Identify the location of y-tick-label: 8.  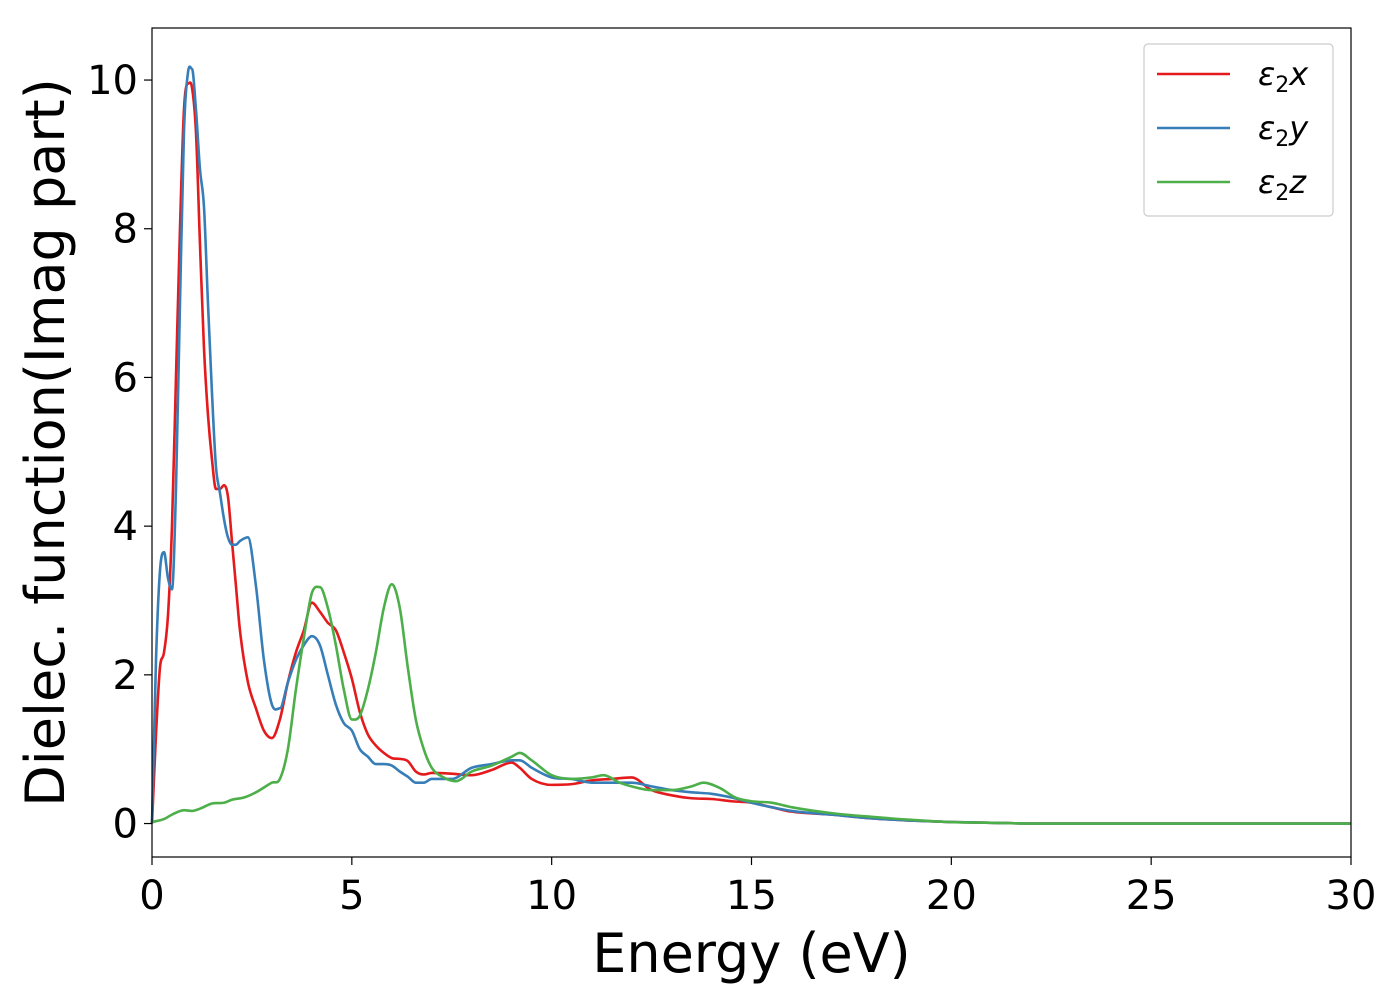
(125, 230).